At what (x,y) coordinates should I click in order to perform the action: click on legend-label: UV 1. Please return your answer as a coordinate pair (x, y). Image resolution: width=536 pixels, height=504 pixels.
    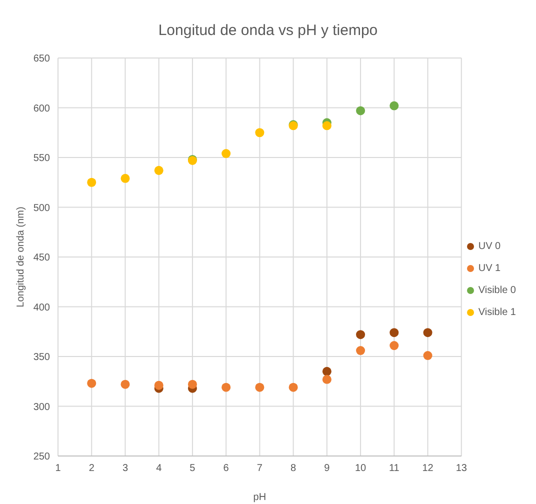
    Looking at the image, I should click on (489, 268).